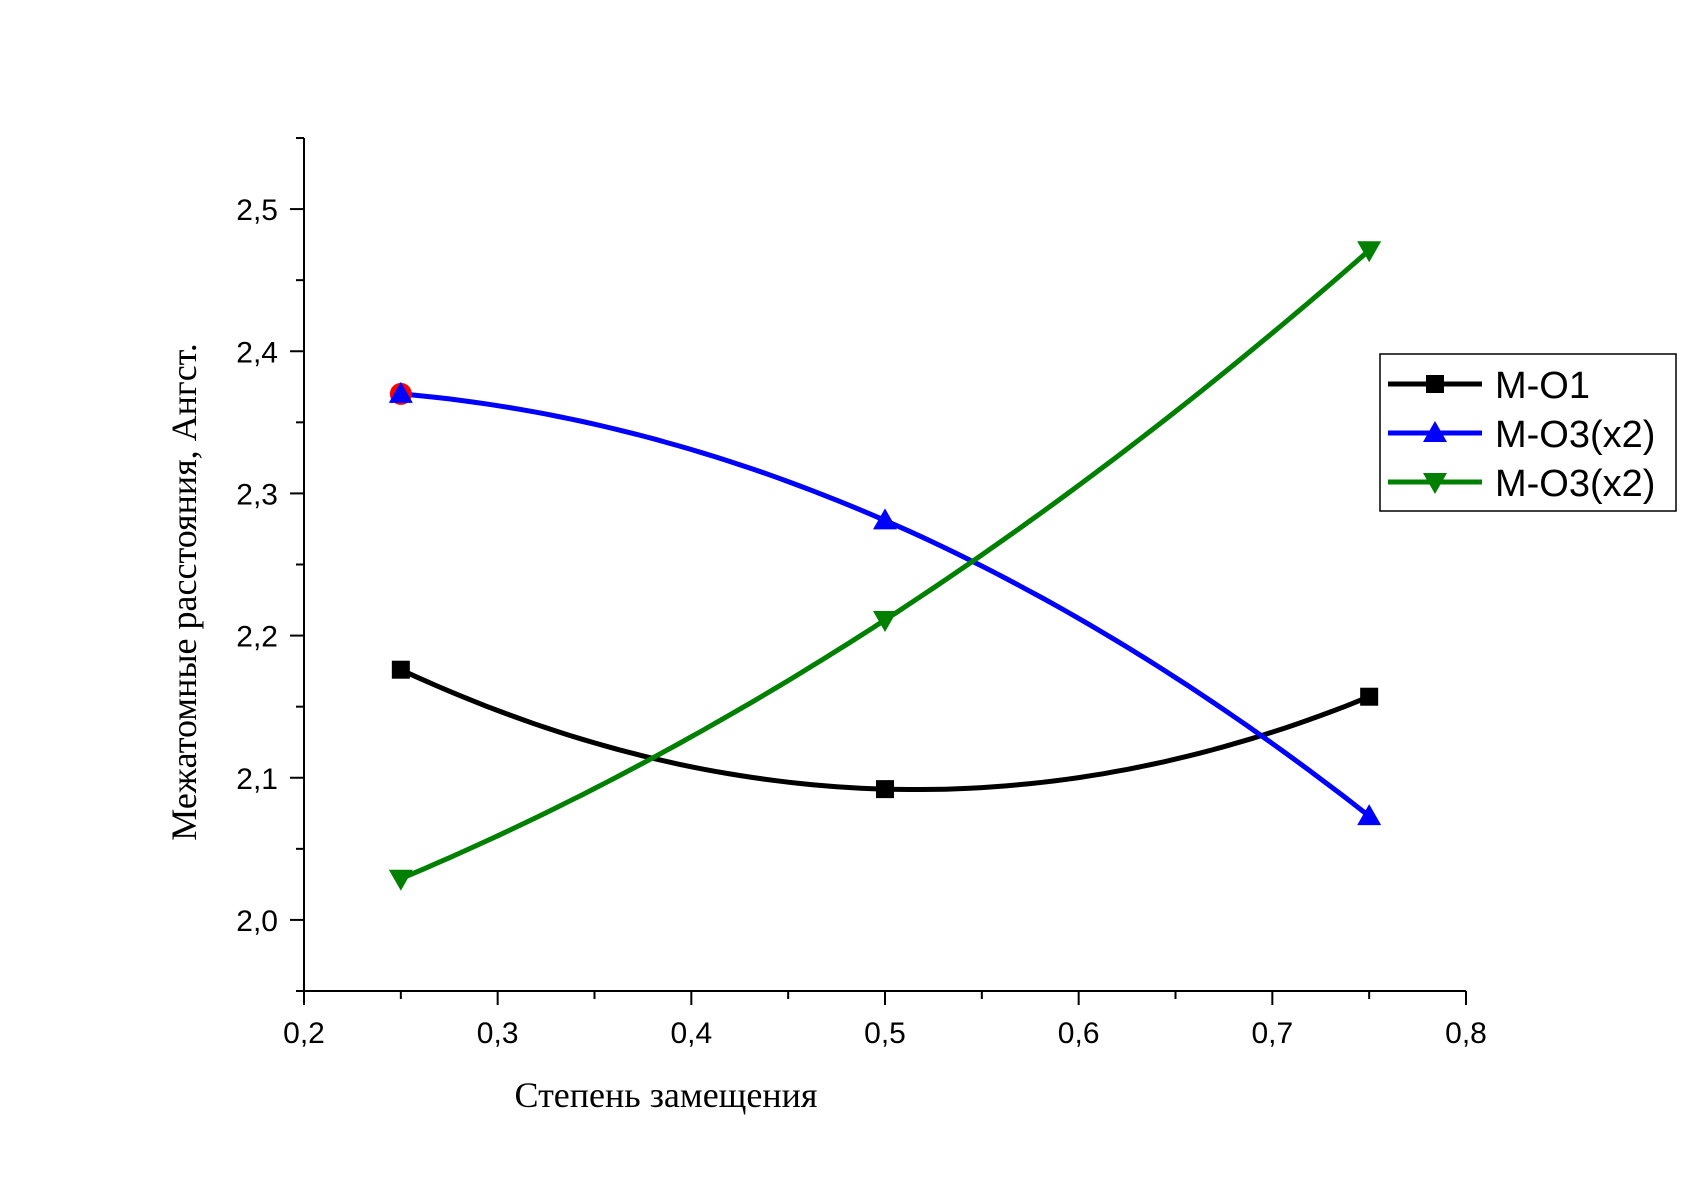  Describe the element at coordinates (257, 637) in the screenshot. I see `y-tick-label: 2,2` at that location.